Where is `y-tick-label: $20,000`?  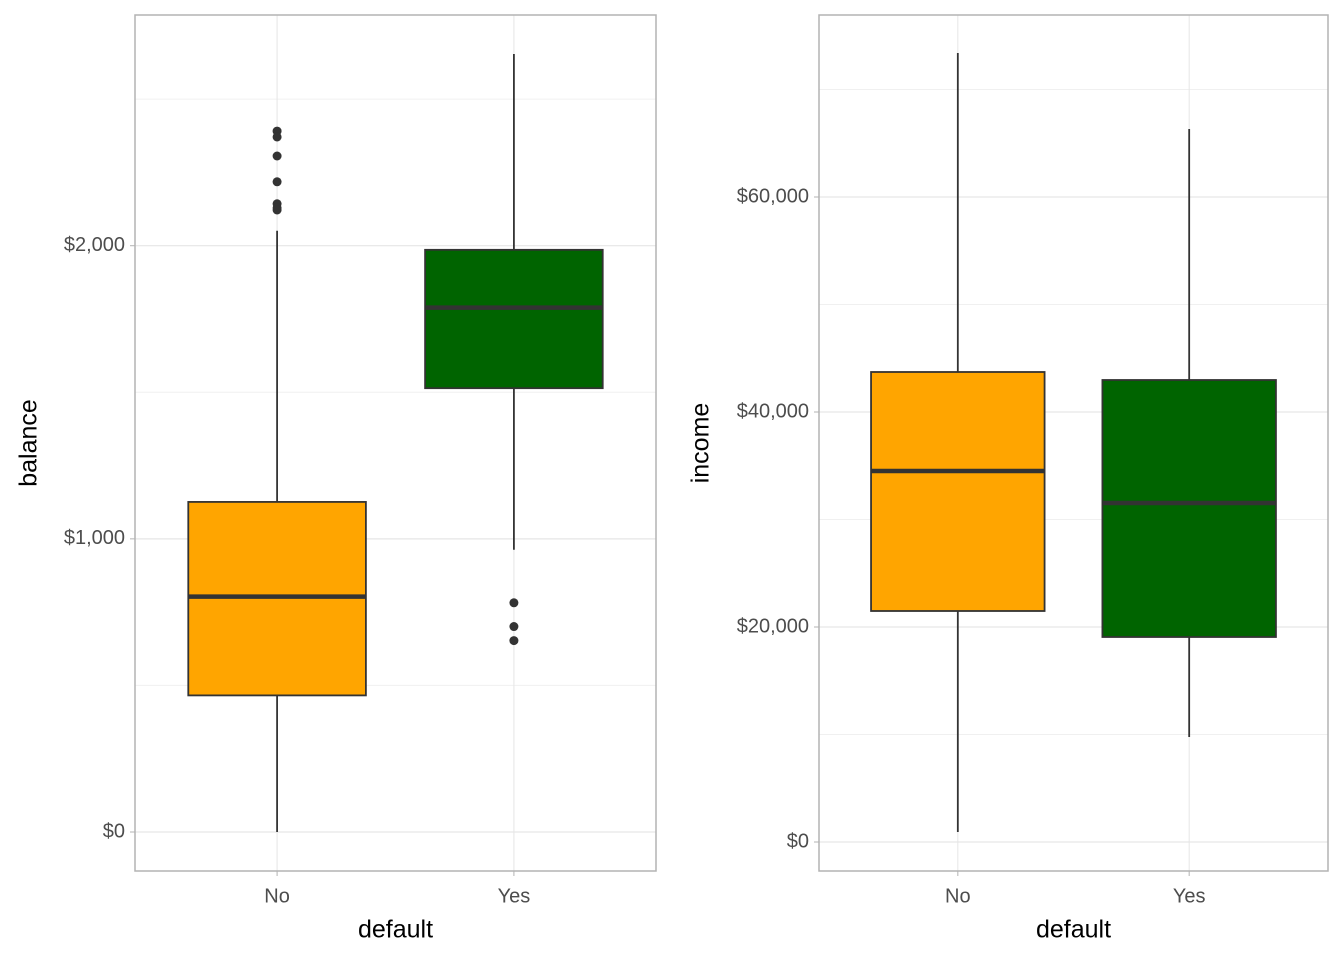
y-tick-label: $20,000 is located at coordinates (773, 626).